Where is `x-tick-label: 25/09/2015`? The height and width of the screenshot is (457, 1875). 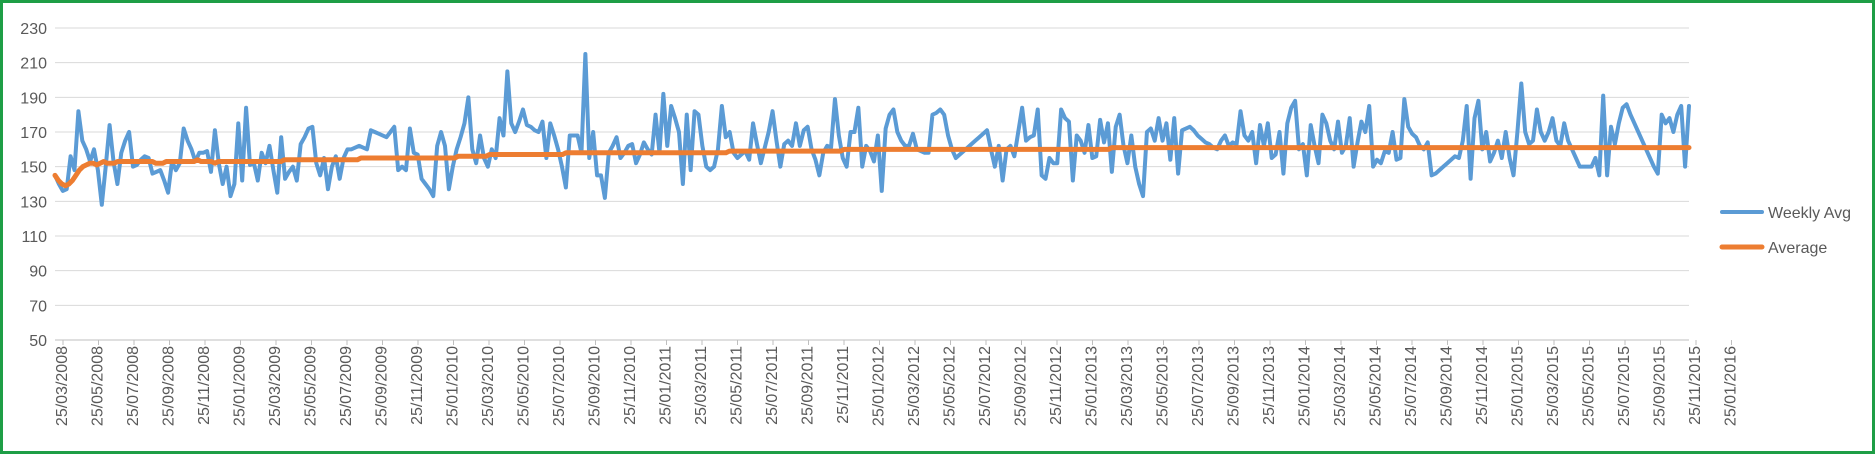 x-tick-label: 25/09/2015 is located at coordinates (1660, 386).